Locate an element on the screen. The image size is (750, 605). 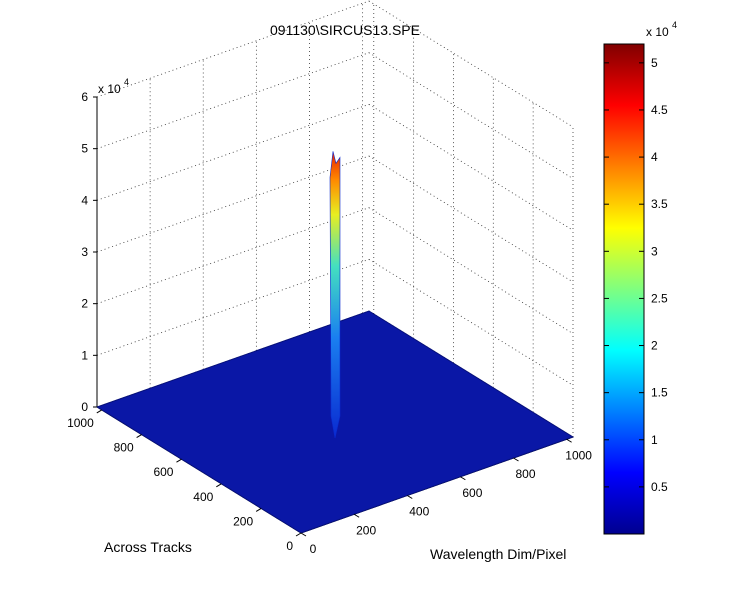
z-tick-label: 6 is located at coordinates (84, 97).